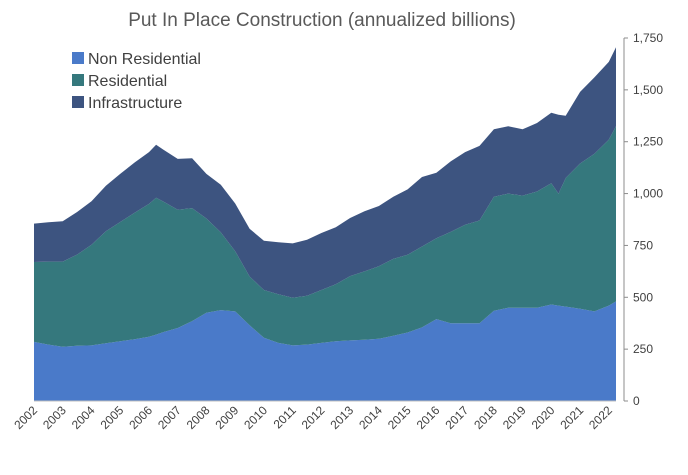  I want to click on x-tick-label: 2009, so click(227, 417).